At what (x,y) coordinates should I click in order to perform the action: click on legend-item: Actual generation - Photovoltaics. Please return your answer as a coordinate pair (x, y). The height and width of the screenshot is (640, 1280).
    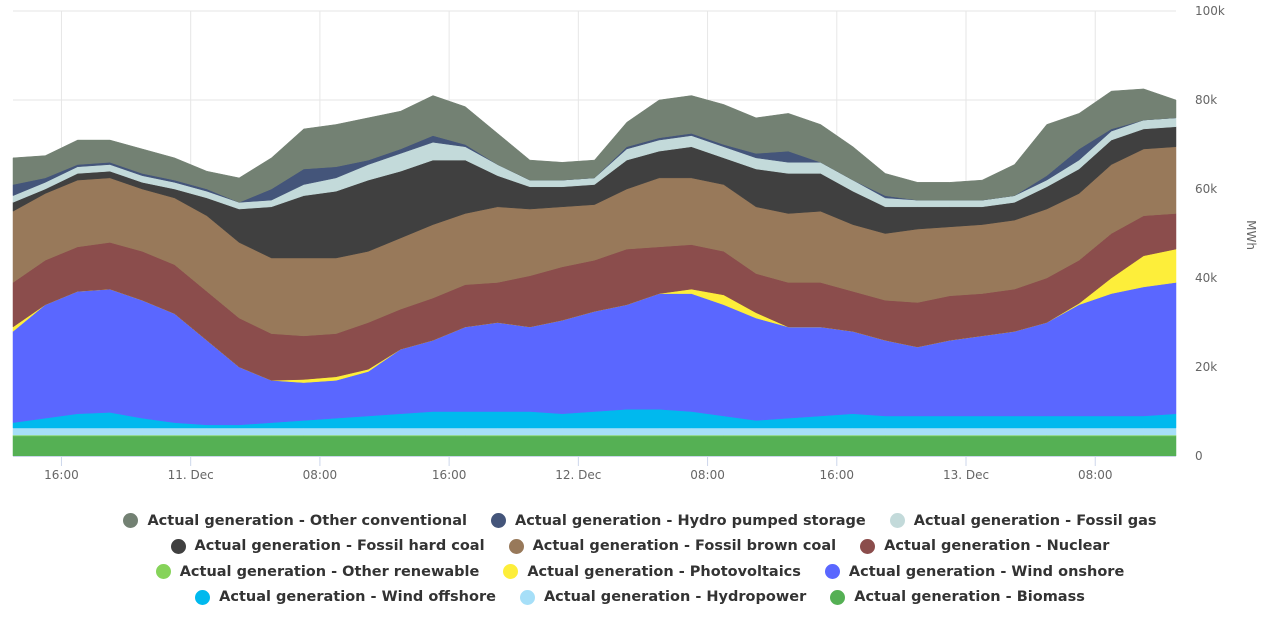
    Looking at the image, I should click on (652, 572).